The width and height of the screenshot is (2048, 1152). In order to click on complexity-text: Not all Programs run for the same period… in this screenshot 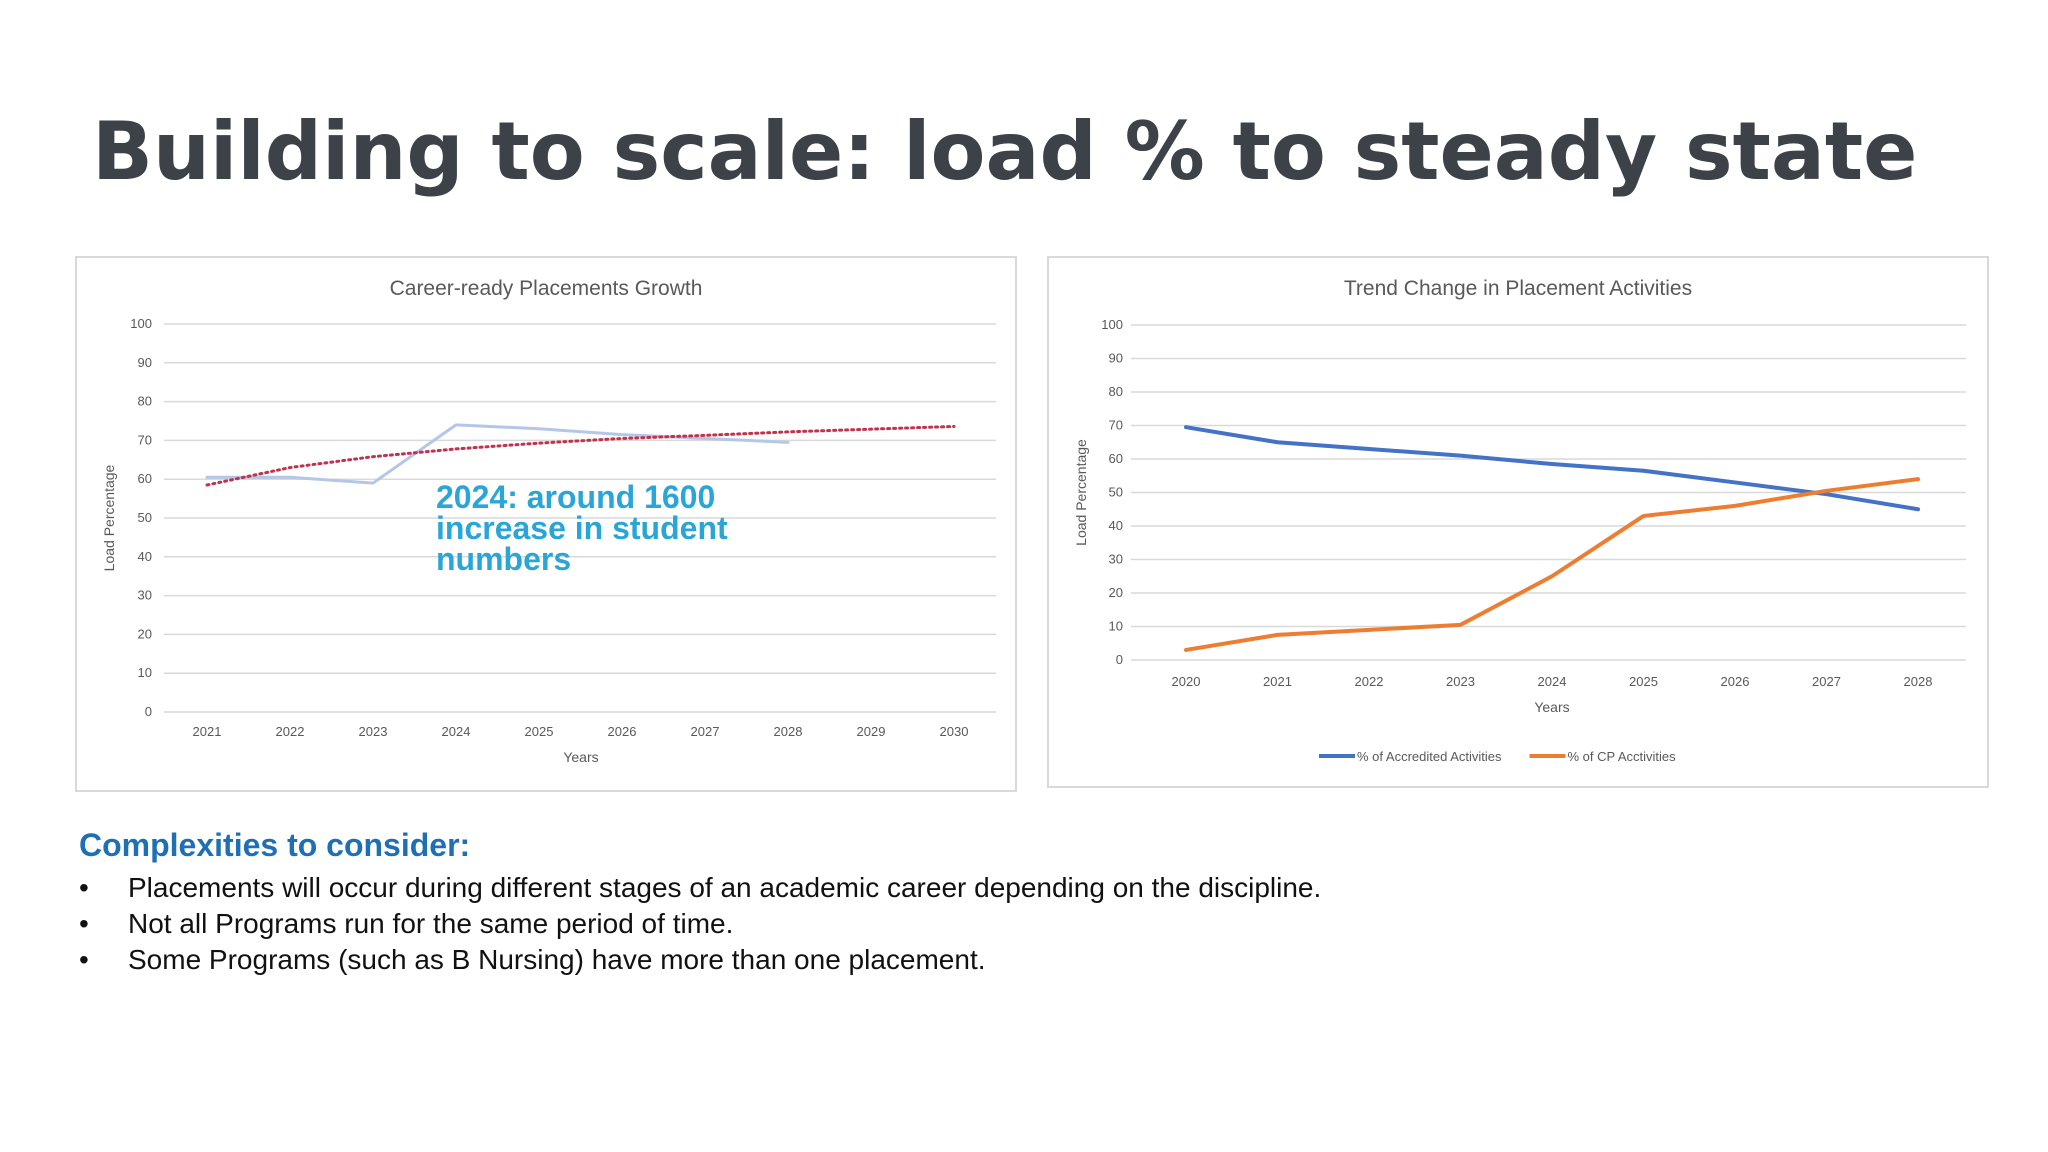, I will do `click(431, 923)`.